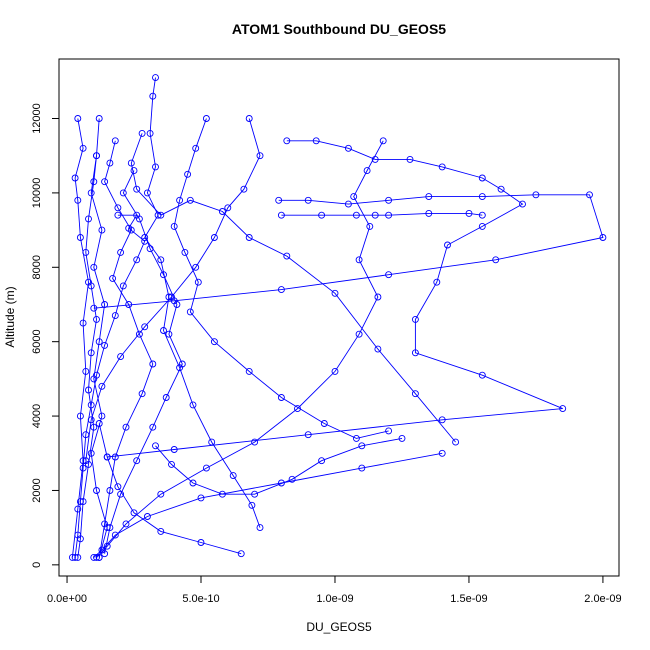 This screenshot has height=650, width=650. I want to click on x-axis: 0.0e+00 5.0e-10 1.0e-09 1.5e-09 2.0e-09, so click(334, 590).